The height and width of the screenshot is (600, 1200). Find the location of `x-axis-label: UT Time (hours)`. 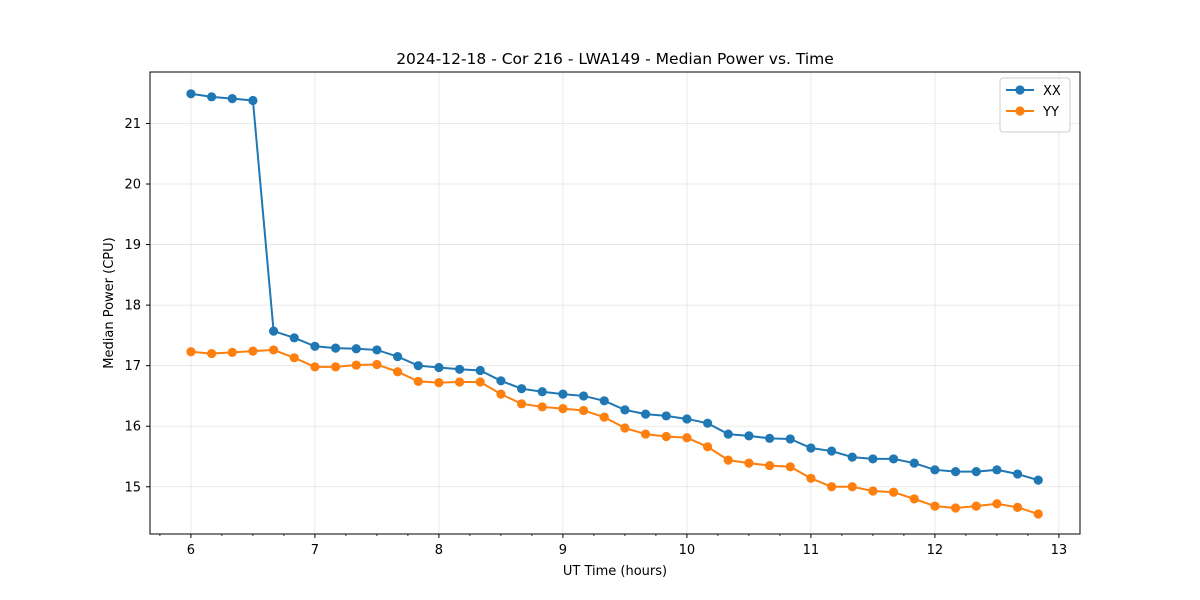

x-axis-label: UT Time (hours) is located at coordinates (615, 571).